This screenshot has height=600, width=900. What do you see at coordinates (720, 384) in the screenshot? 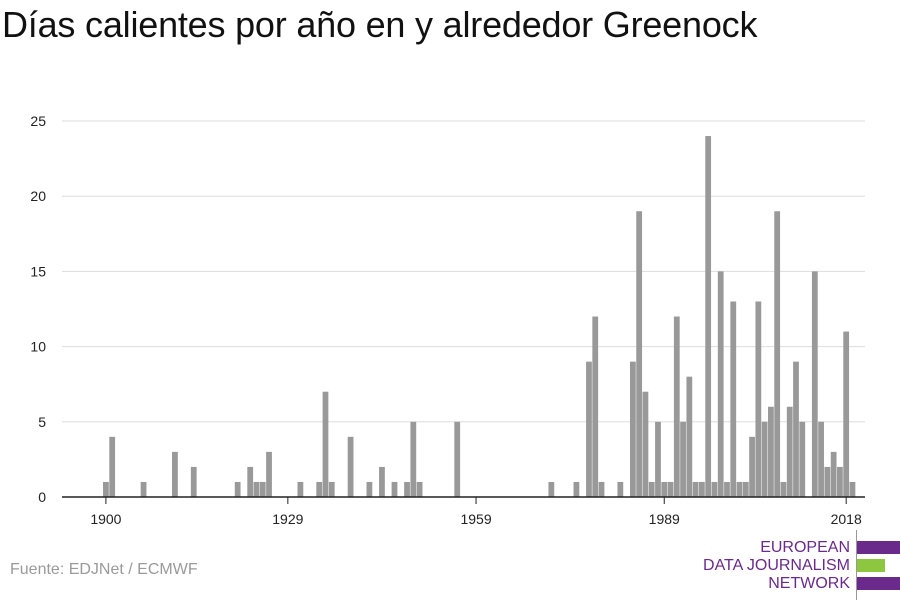
I see `bar-1998` at bounding box center [720, 384].